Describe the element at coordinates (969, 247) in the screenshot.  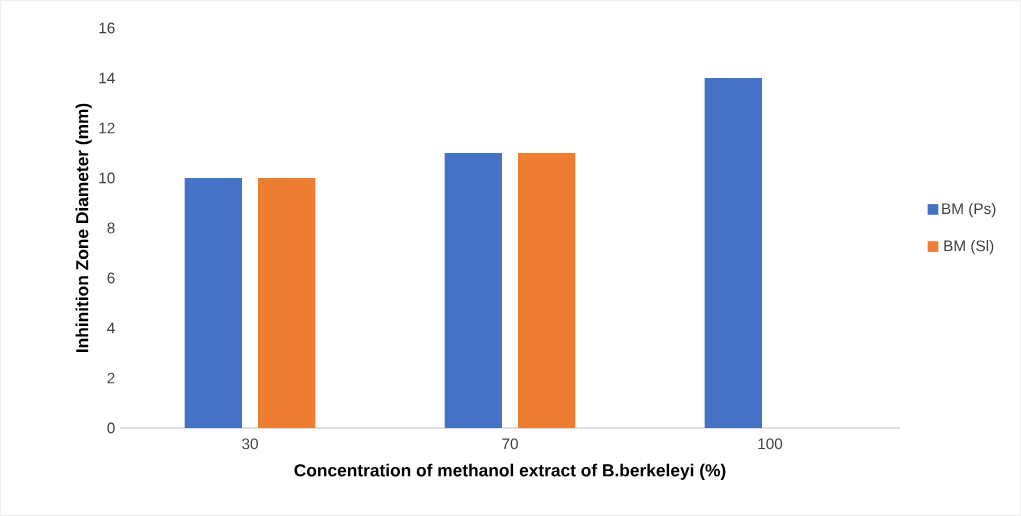
I see `legend-label: BM (Sl)` at that location.